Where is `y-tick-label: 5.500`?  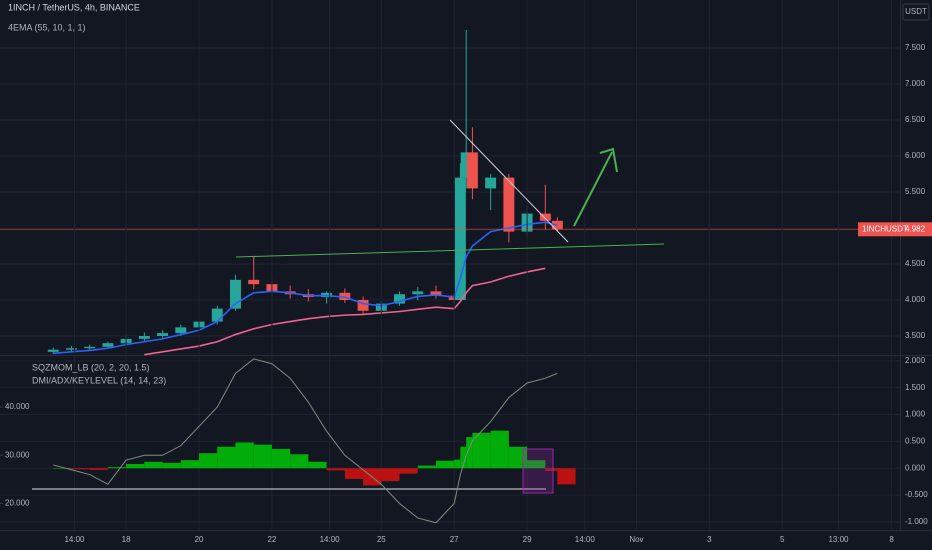
y-tick-label: 5.500 is located at coordinates (915, 191).